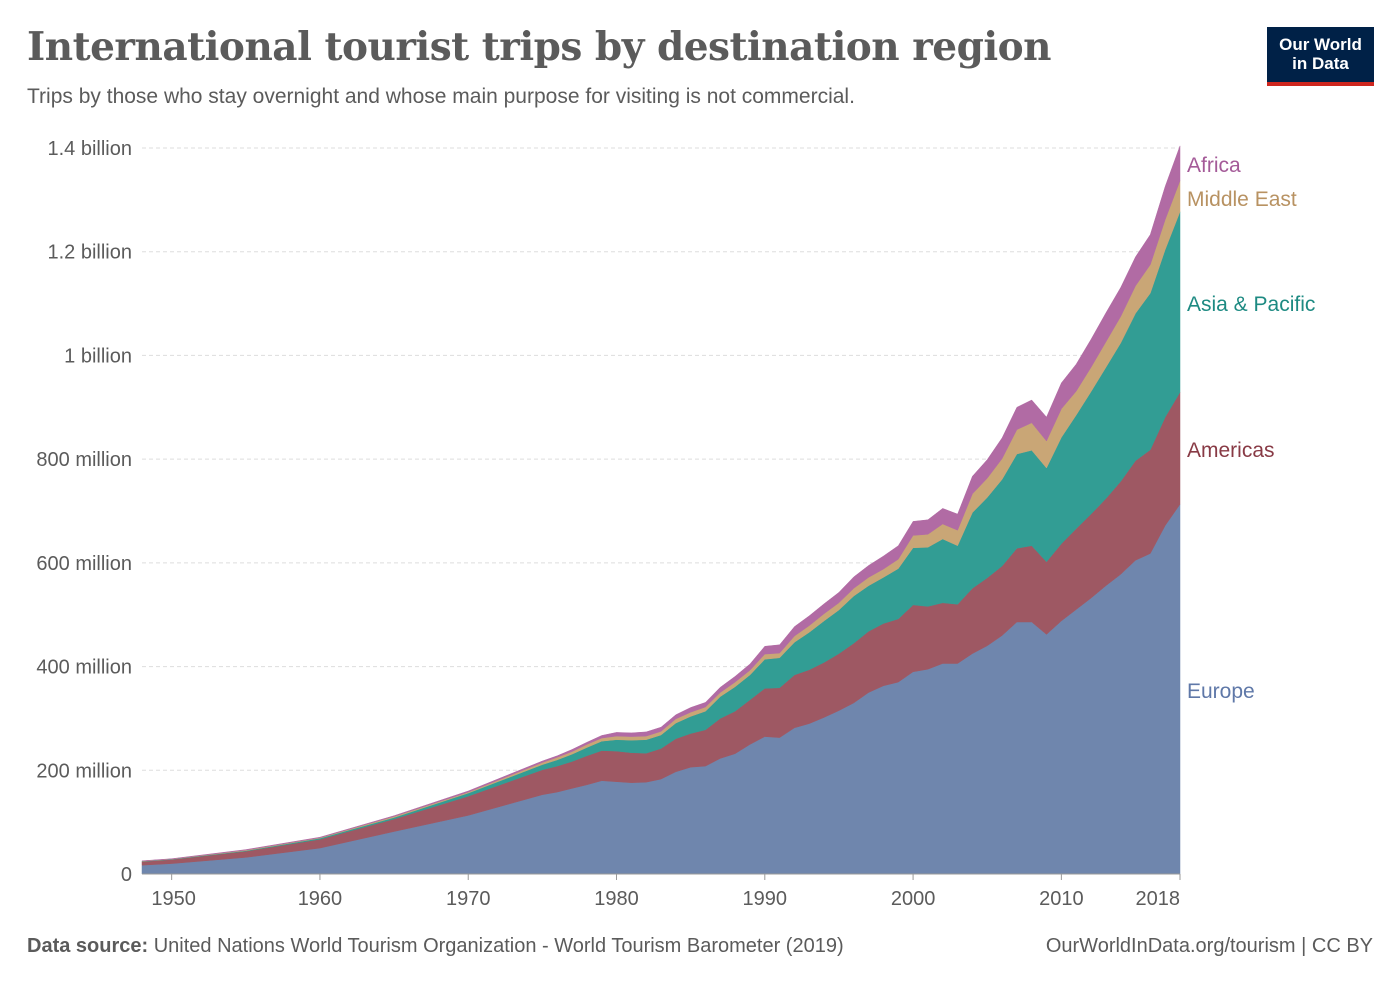 This screenshot has width=1400, height=988. What do you see at coordinates (1251, 304) in the screenshot?
I see `series-label-asia-pacific: Asia & Pacific` at bounding box center [1251, 304].